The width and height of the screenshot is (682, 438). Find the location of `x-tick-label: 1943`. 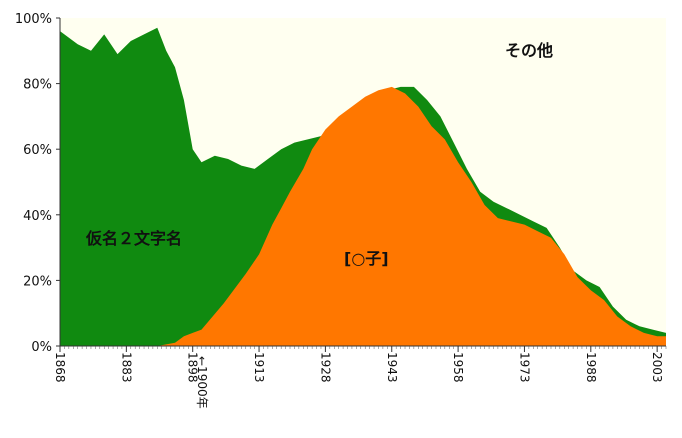

x-tick-label: 1943 is located at coordinates (392, 367).